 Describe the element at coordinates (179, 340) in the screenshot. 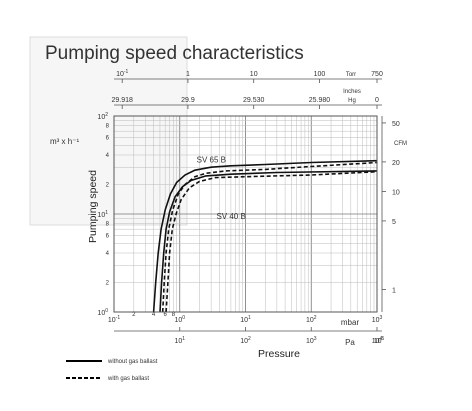

I see `x-pa-tick-label: 10¹` at that location.